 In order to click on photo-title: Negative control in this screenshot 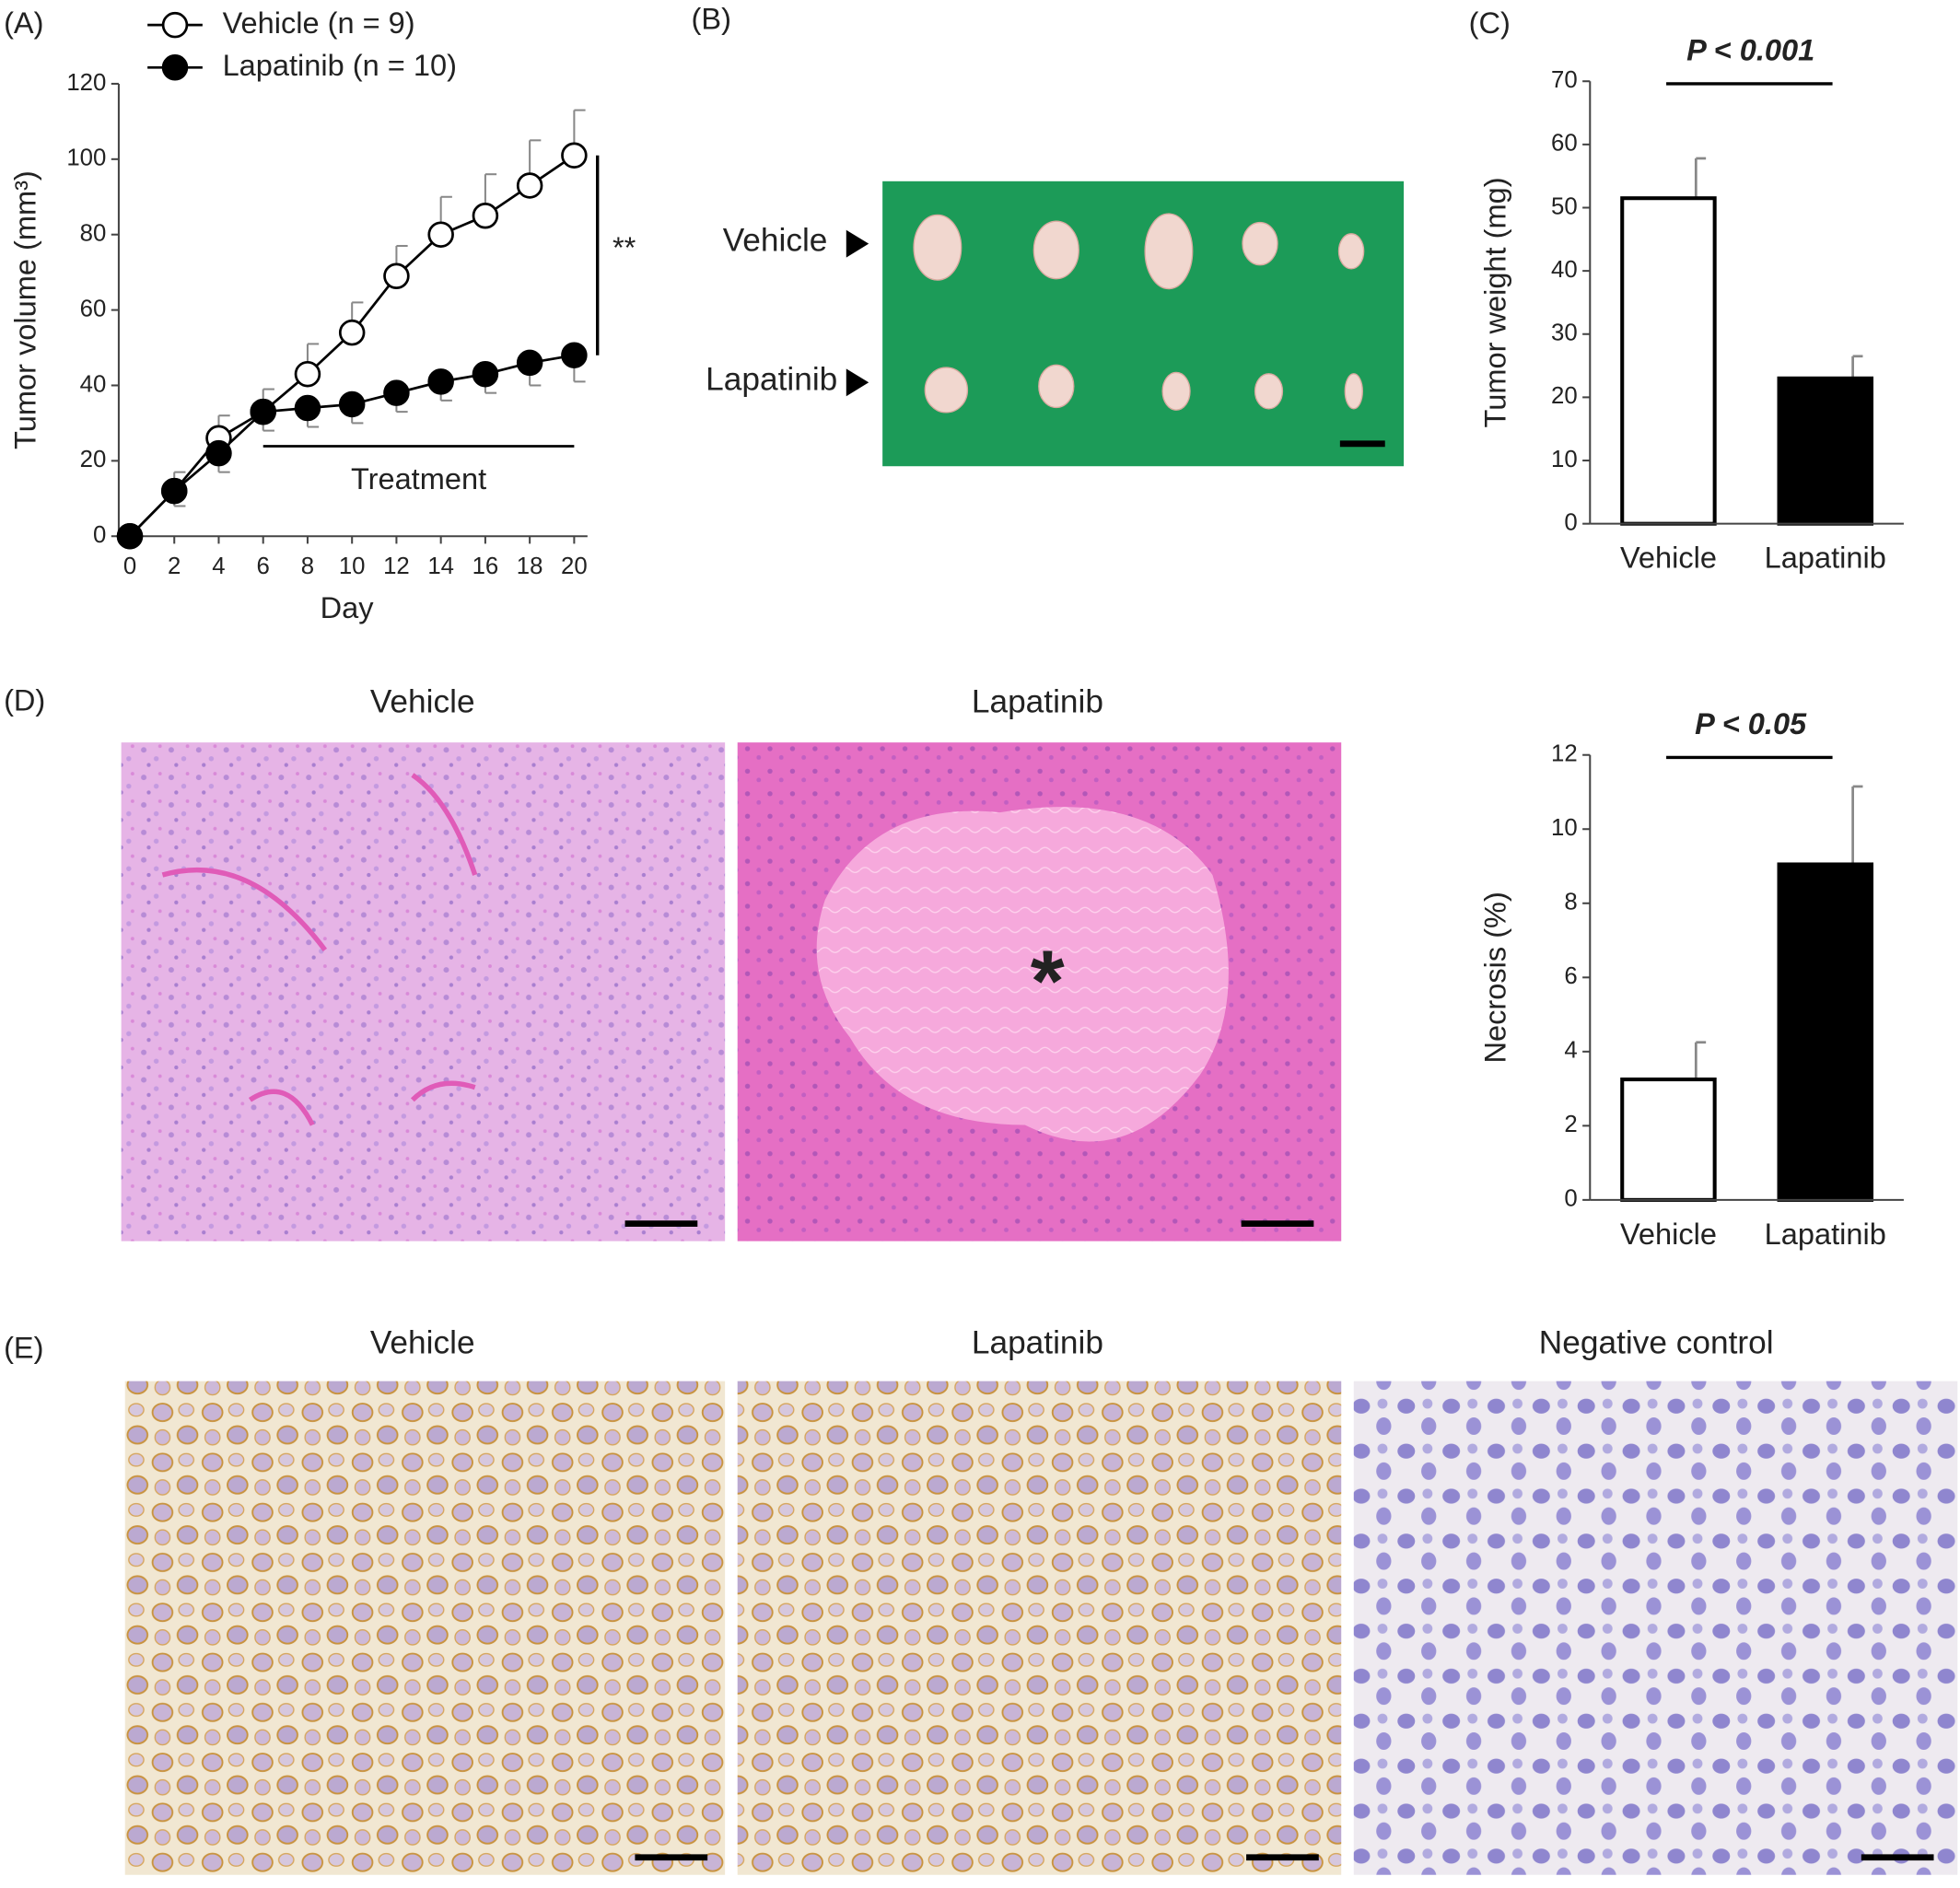, I will do `click(1656, 1343)`.